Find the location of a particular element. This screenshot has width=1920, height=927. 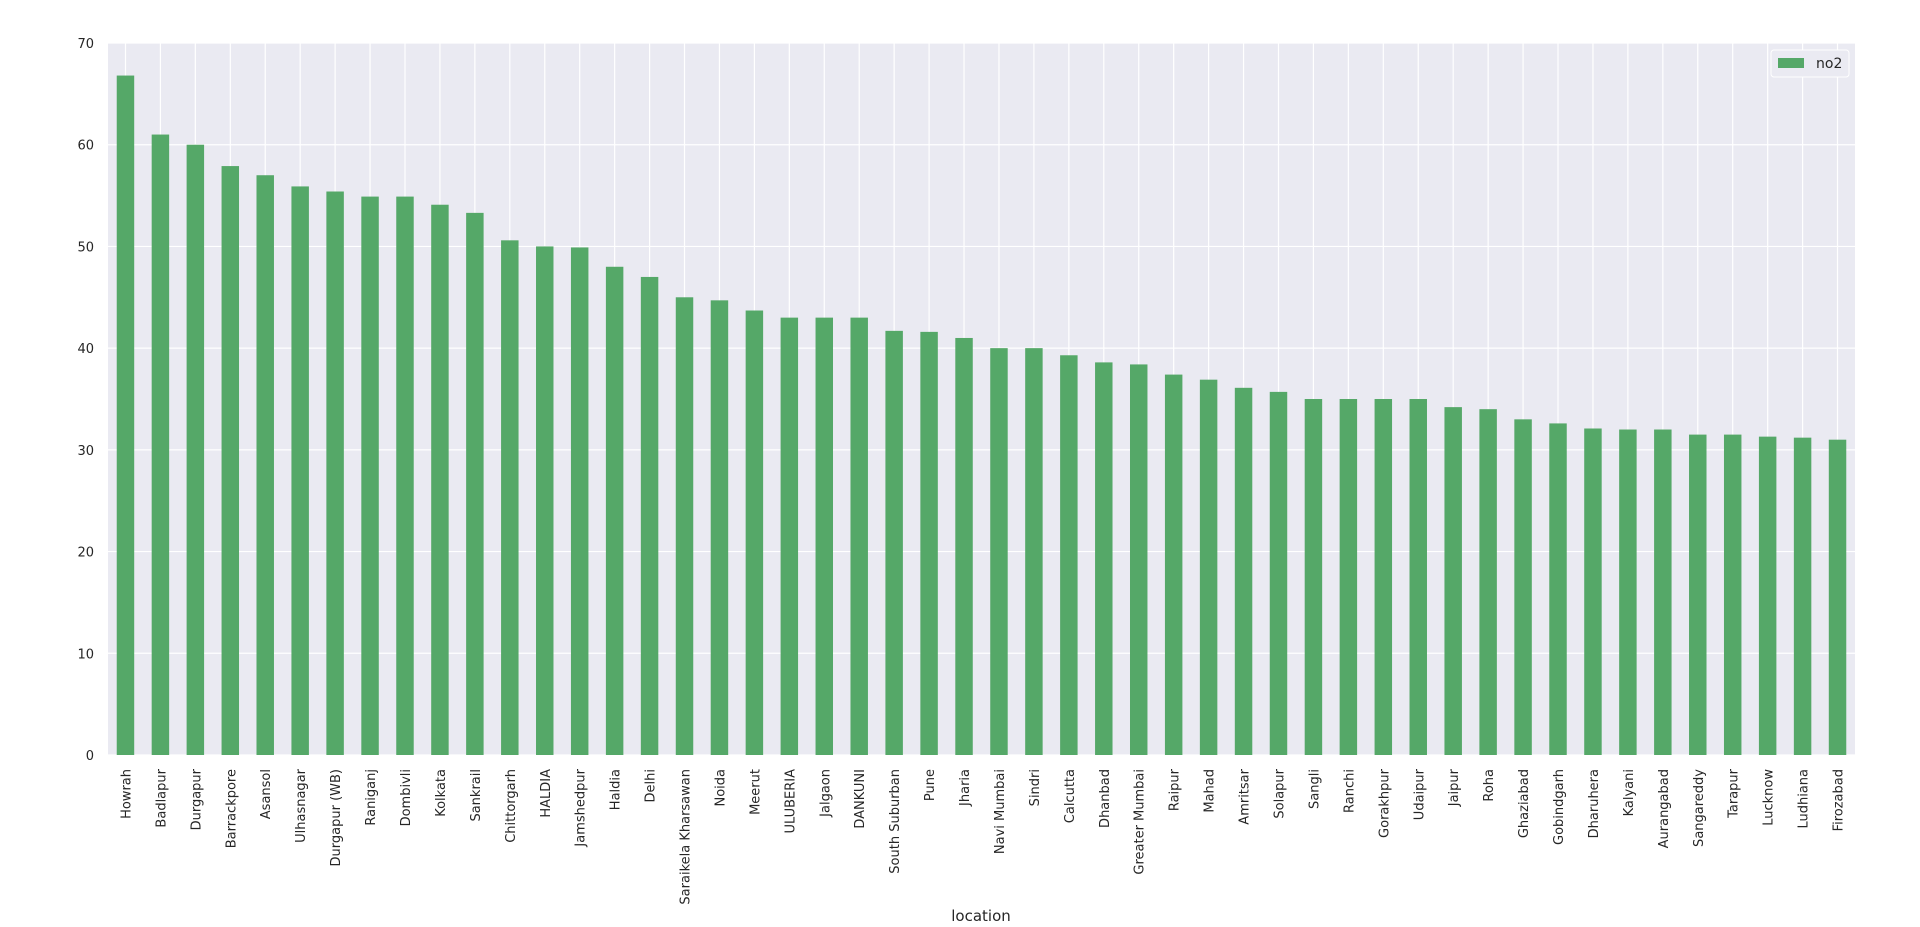

y-tick-label: 40 is located at coordinates (85, 349).